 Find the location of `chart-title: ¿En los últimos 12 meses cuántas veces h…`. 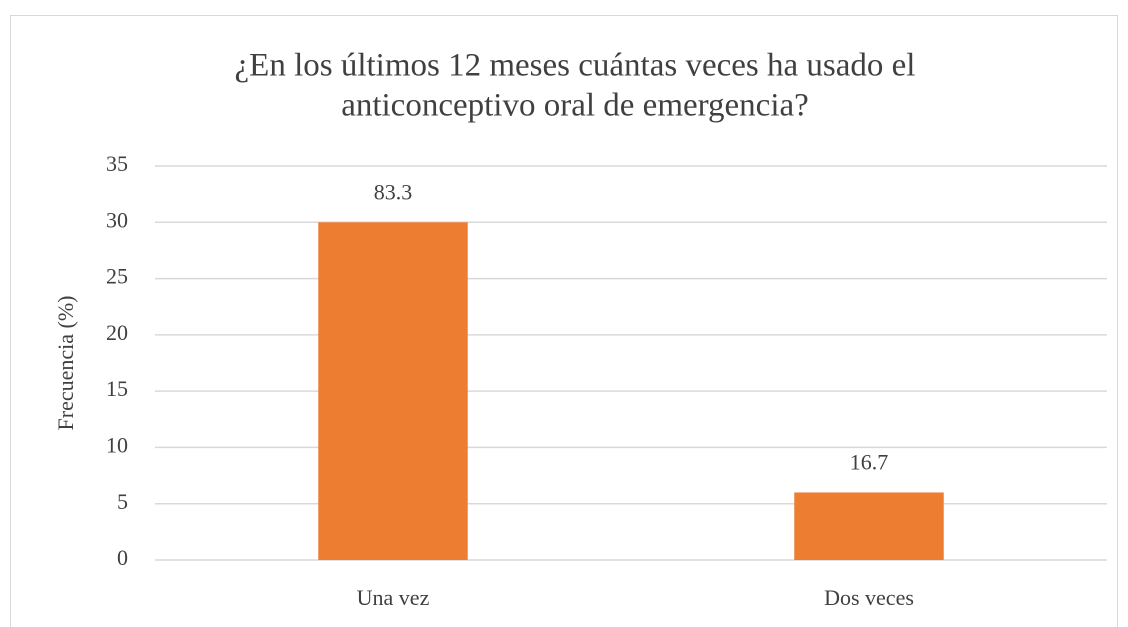

chart-title: ¿En los últimos 12 meses cuántas veces h… is located at coordinates (575, 66).